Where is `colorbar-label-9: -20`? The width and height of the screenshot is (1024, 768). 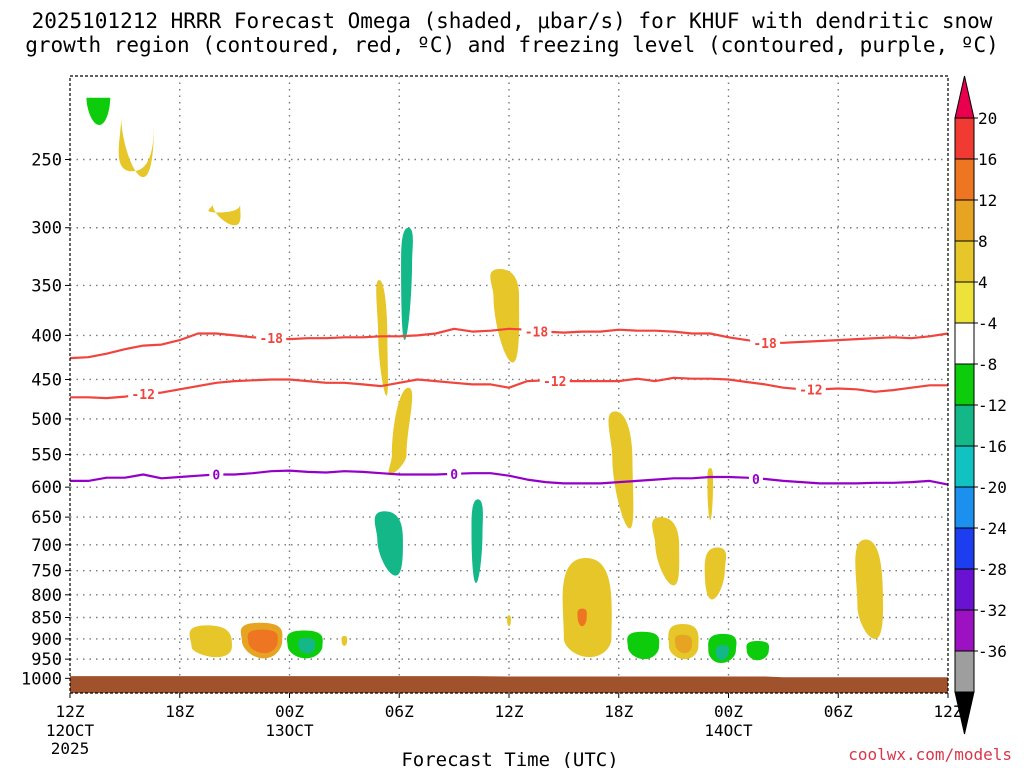 colorbar-label-9: -20 is located at coordinates (992, 487).